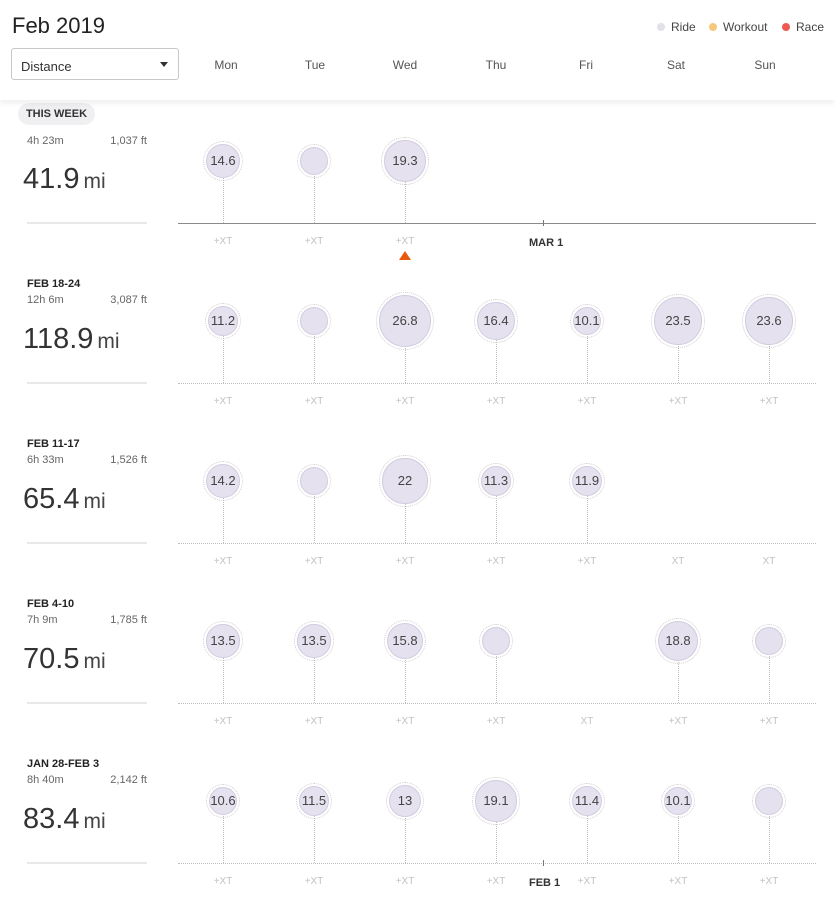 This screenshot has height=900, width=835. Describe the element at coordinates (587, 481) in the screenshot. I see `day-activity-bubble-fri: 11.9` at that location.